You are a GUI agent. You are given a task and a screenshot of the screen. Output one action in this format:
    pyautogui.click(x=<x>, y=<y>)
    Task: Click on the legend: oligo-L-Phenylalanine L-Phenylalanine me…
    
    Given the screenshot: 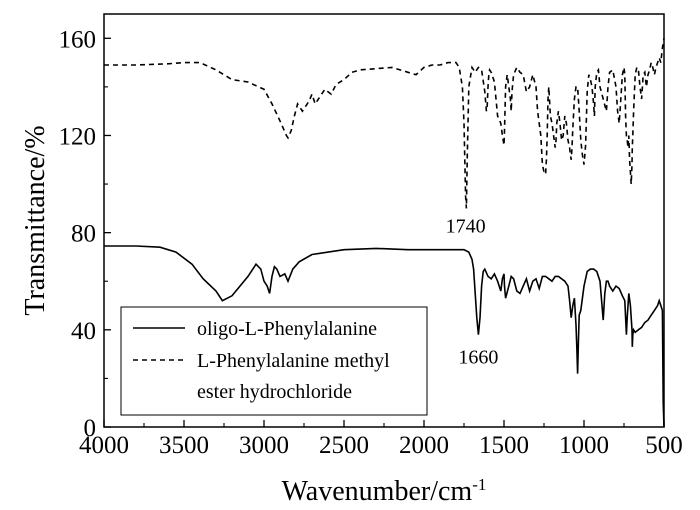 What is the action you would take?
    pyautogui.click(x=274, y=361)
    